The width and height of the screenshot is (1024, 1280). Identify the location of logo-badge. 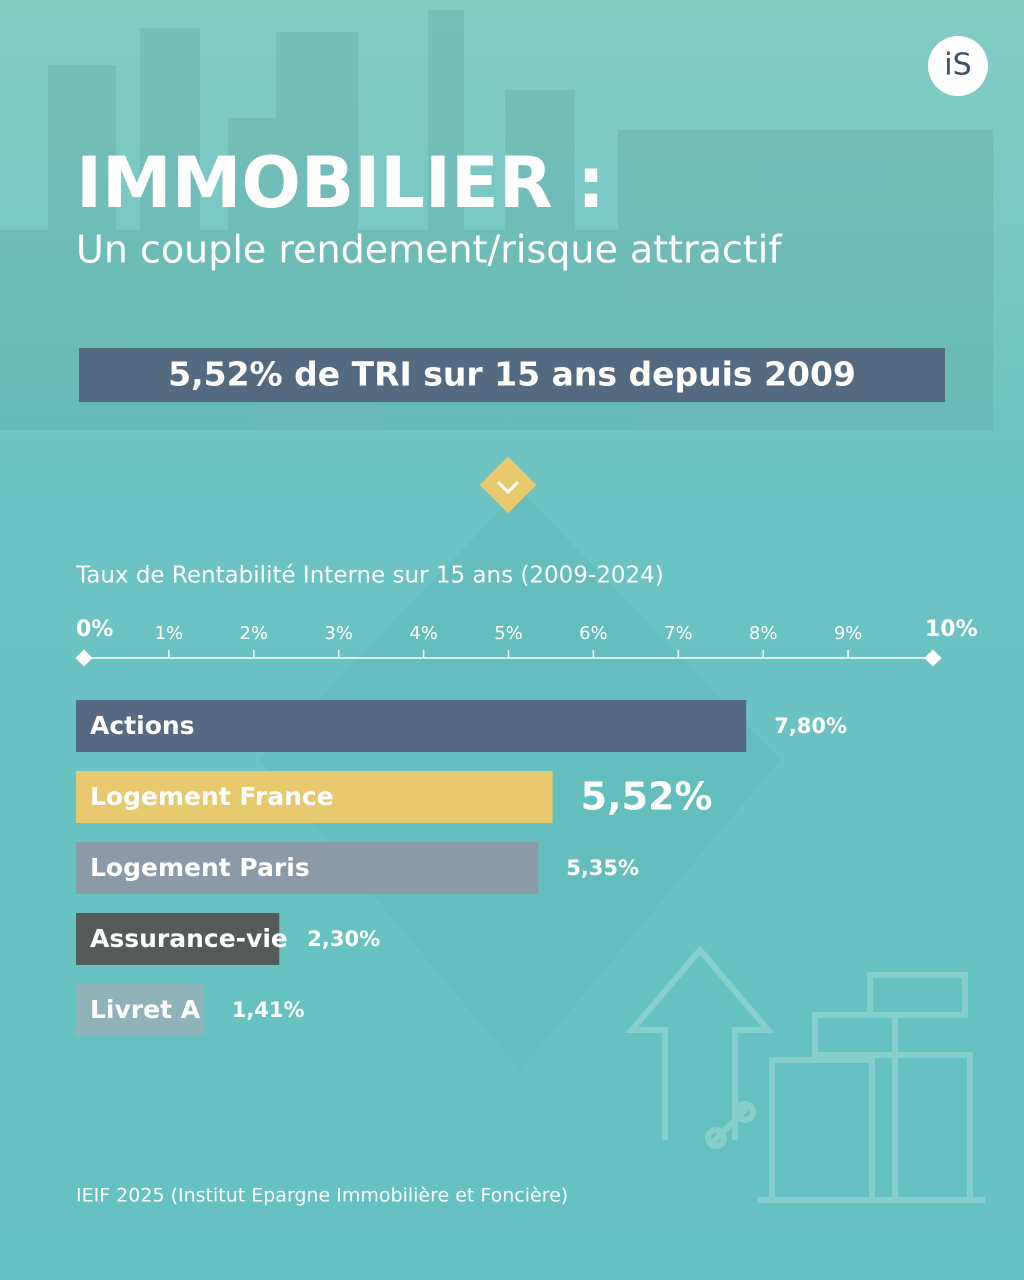
(958, 66).